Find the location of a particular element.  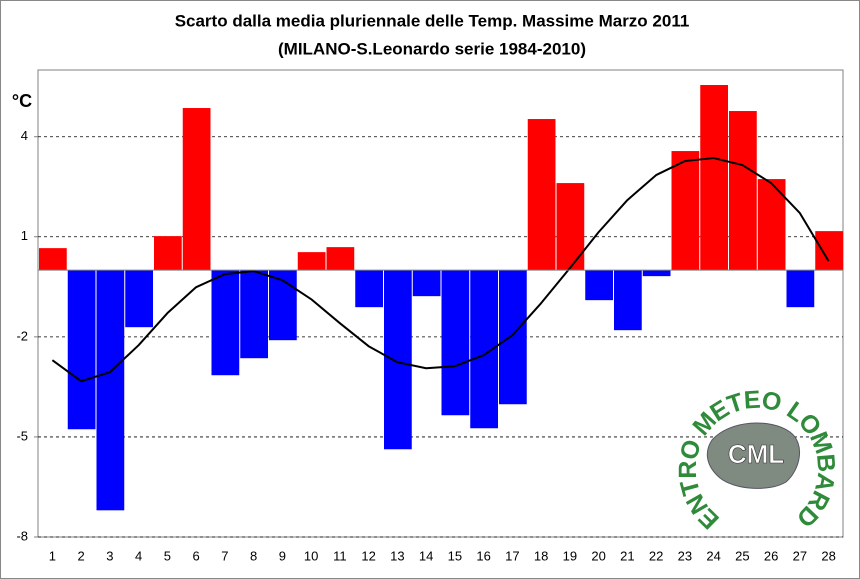

x-tick-label: 3 is located at coordinates (109, 555).